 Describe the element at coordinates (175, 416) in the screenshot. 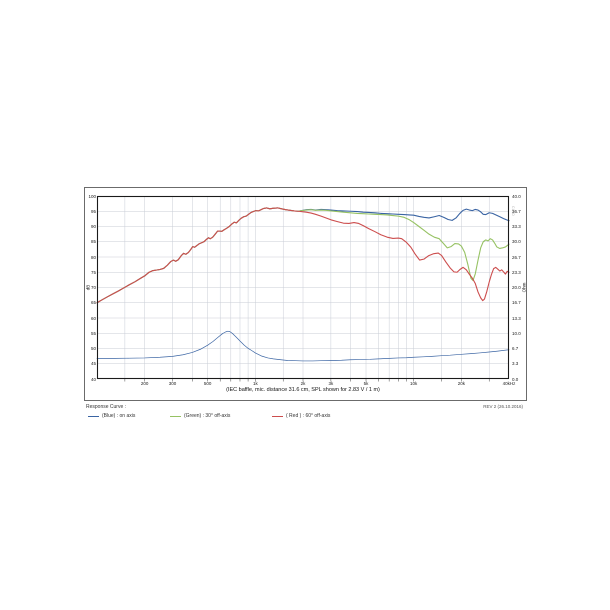

I see `green-line-swatch` at that location.